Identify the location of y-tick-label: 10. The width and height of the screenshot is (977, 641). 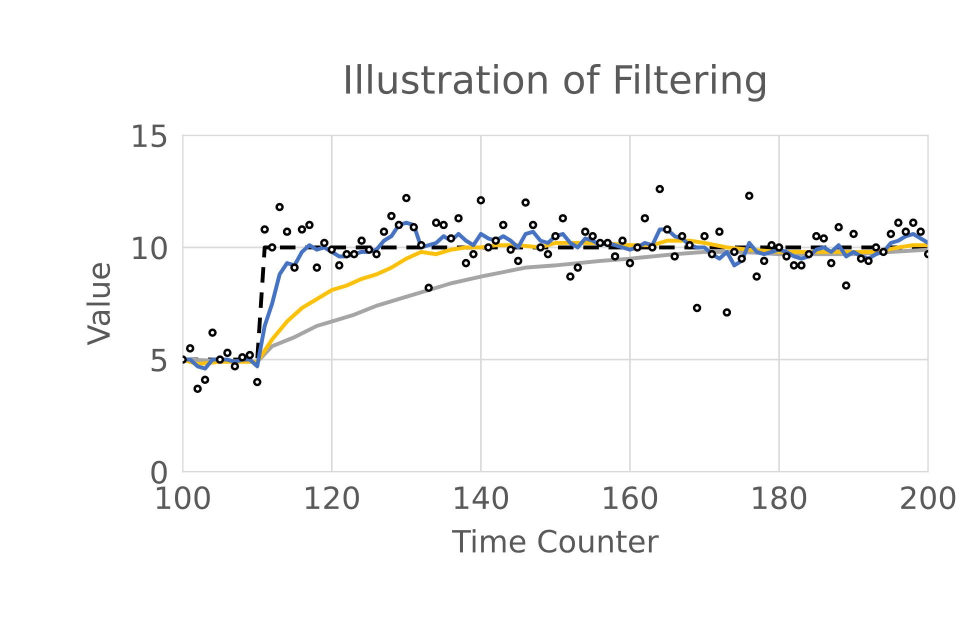
(150, 248).